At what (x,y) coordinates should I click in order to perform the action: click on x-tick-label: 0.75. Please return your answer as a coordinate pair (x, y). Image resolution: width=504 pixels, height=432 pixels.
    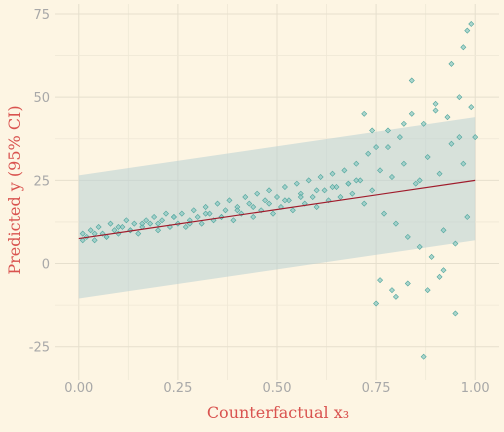
    Looking at the image, I should click on (376, 388).